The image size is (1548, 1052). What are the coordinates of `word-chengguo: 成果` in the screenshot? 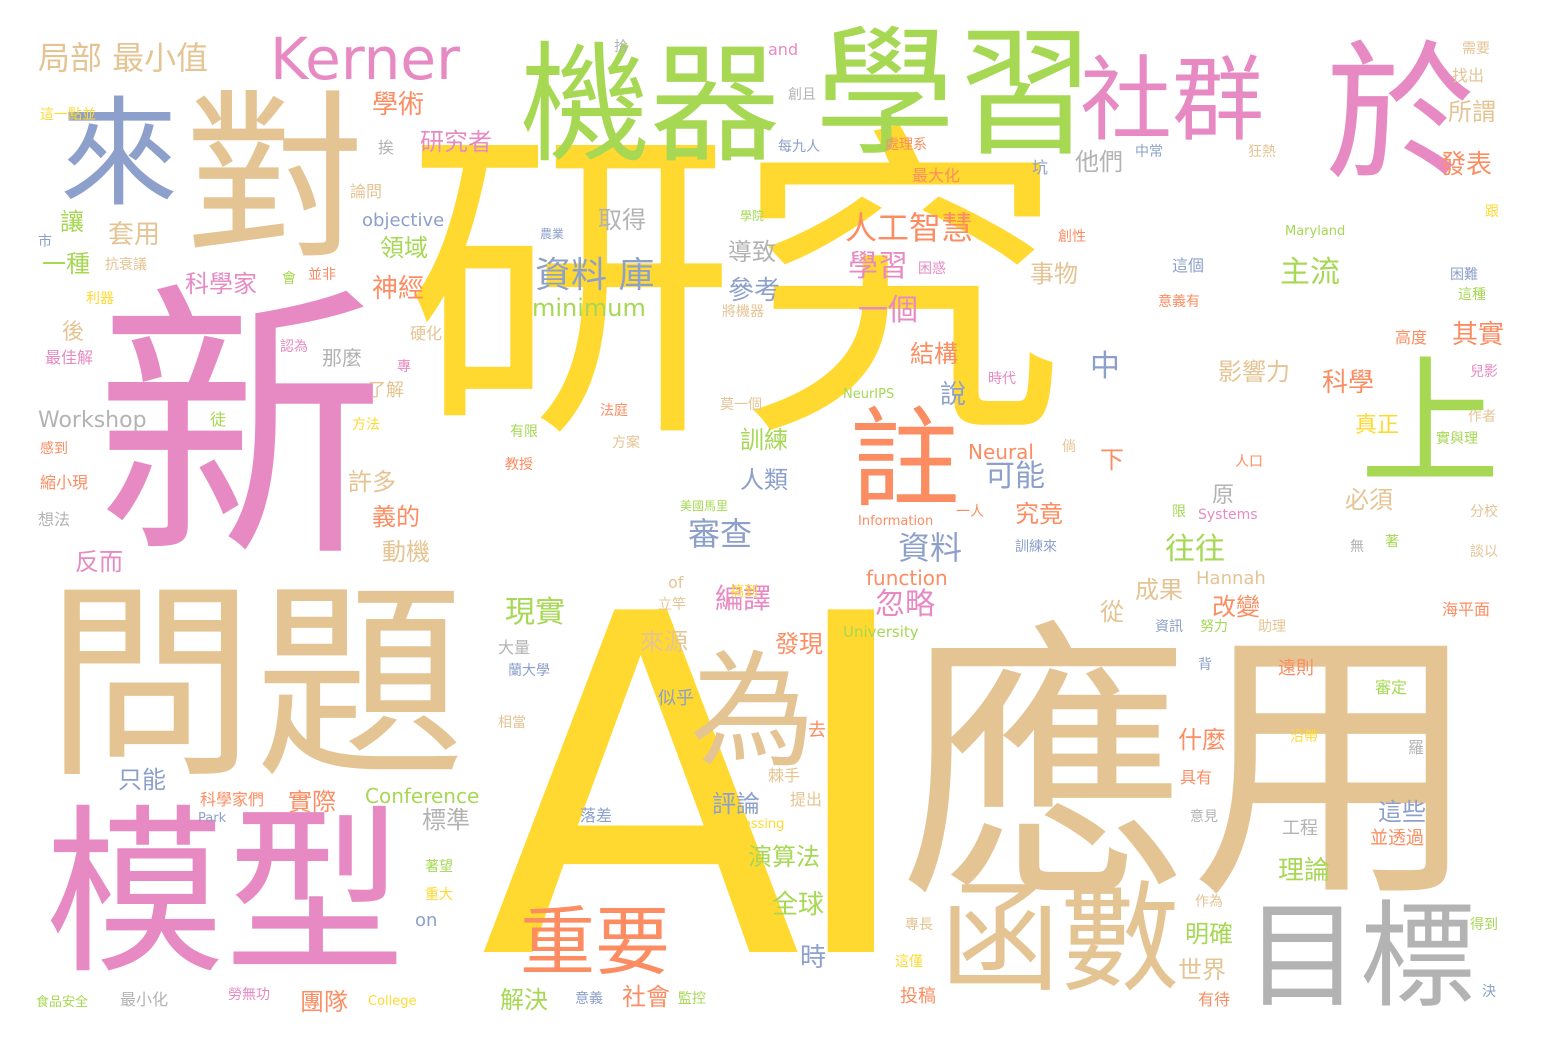 It's located at (1159, 590).